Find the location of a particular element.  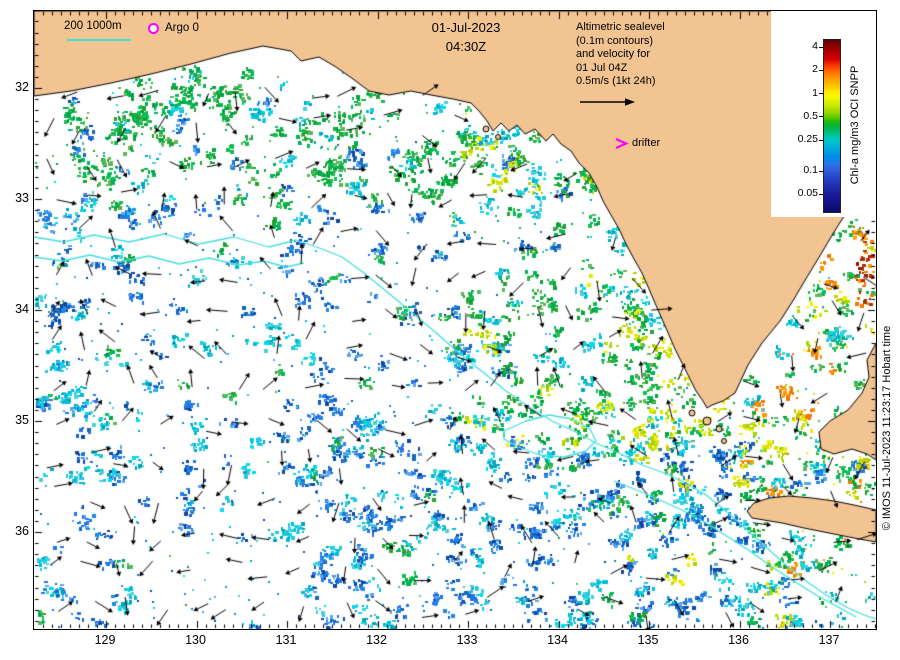

colorbar-tick-label: 0.05 is located at coordinates (807, 193).